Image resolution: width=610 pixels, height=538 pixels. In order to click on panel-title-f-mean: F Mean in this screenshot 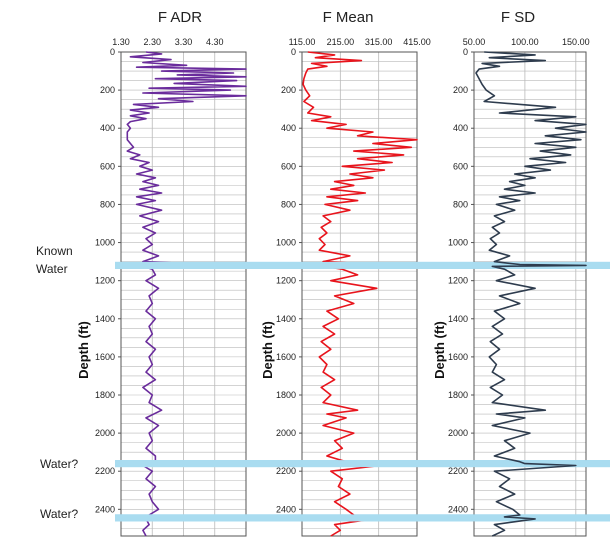, I will do `click(348, 17)`.